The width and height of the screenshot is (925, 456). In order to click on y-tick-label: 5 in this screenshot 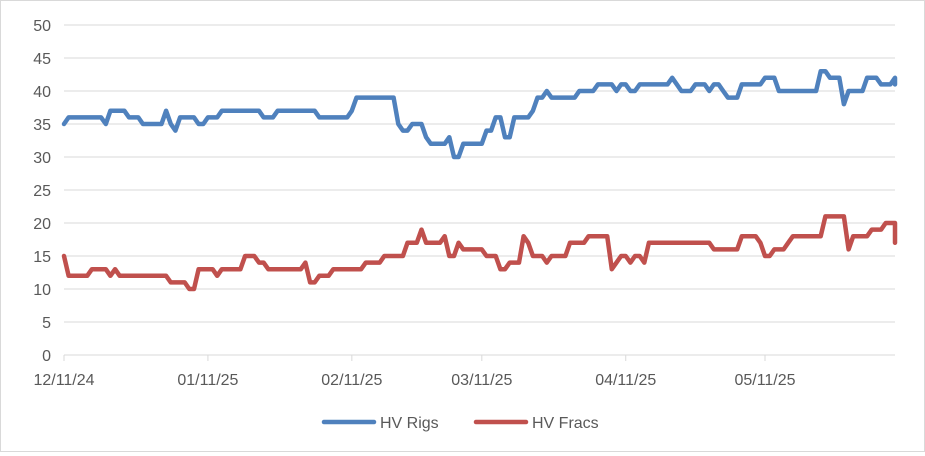, I will do `click(46, 323)`.